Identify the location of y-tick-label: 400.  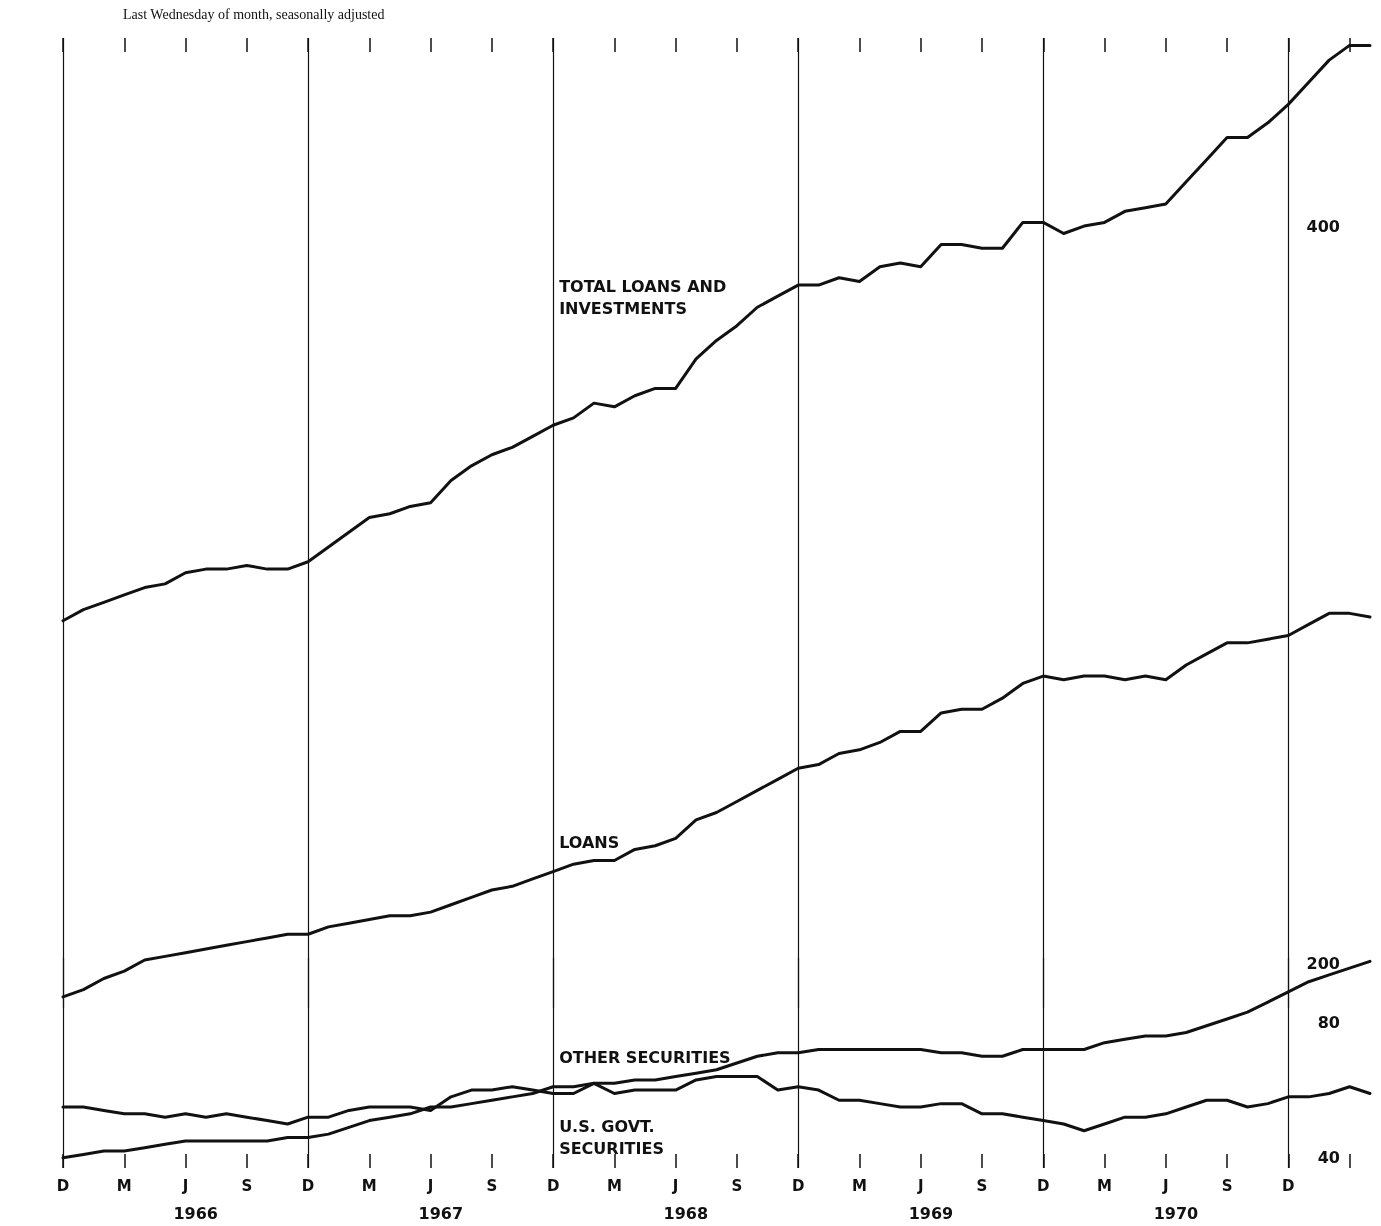
(1323, 226).